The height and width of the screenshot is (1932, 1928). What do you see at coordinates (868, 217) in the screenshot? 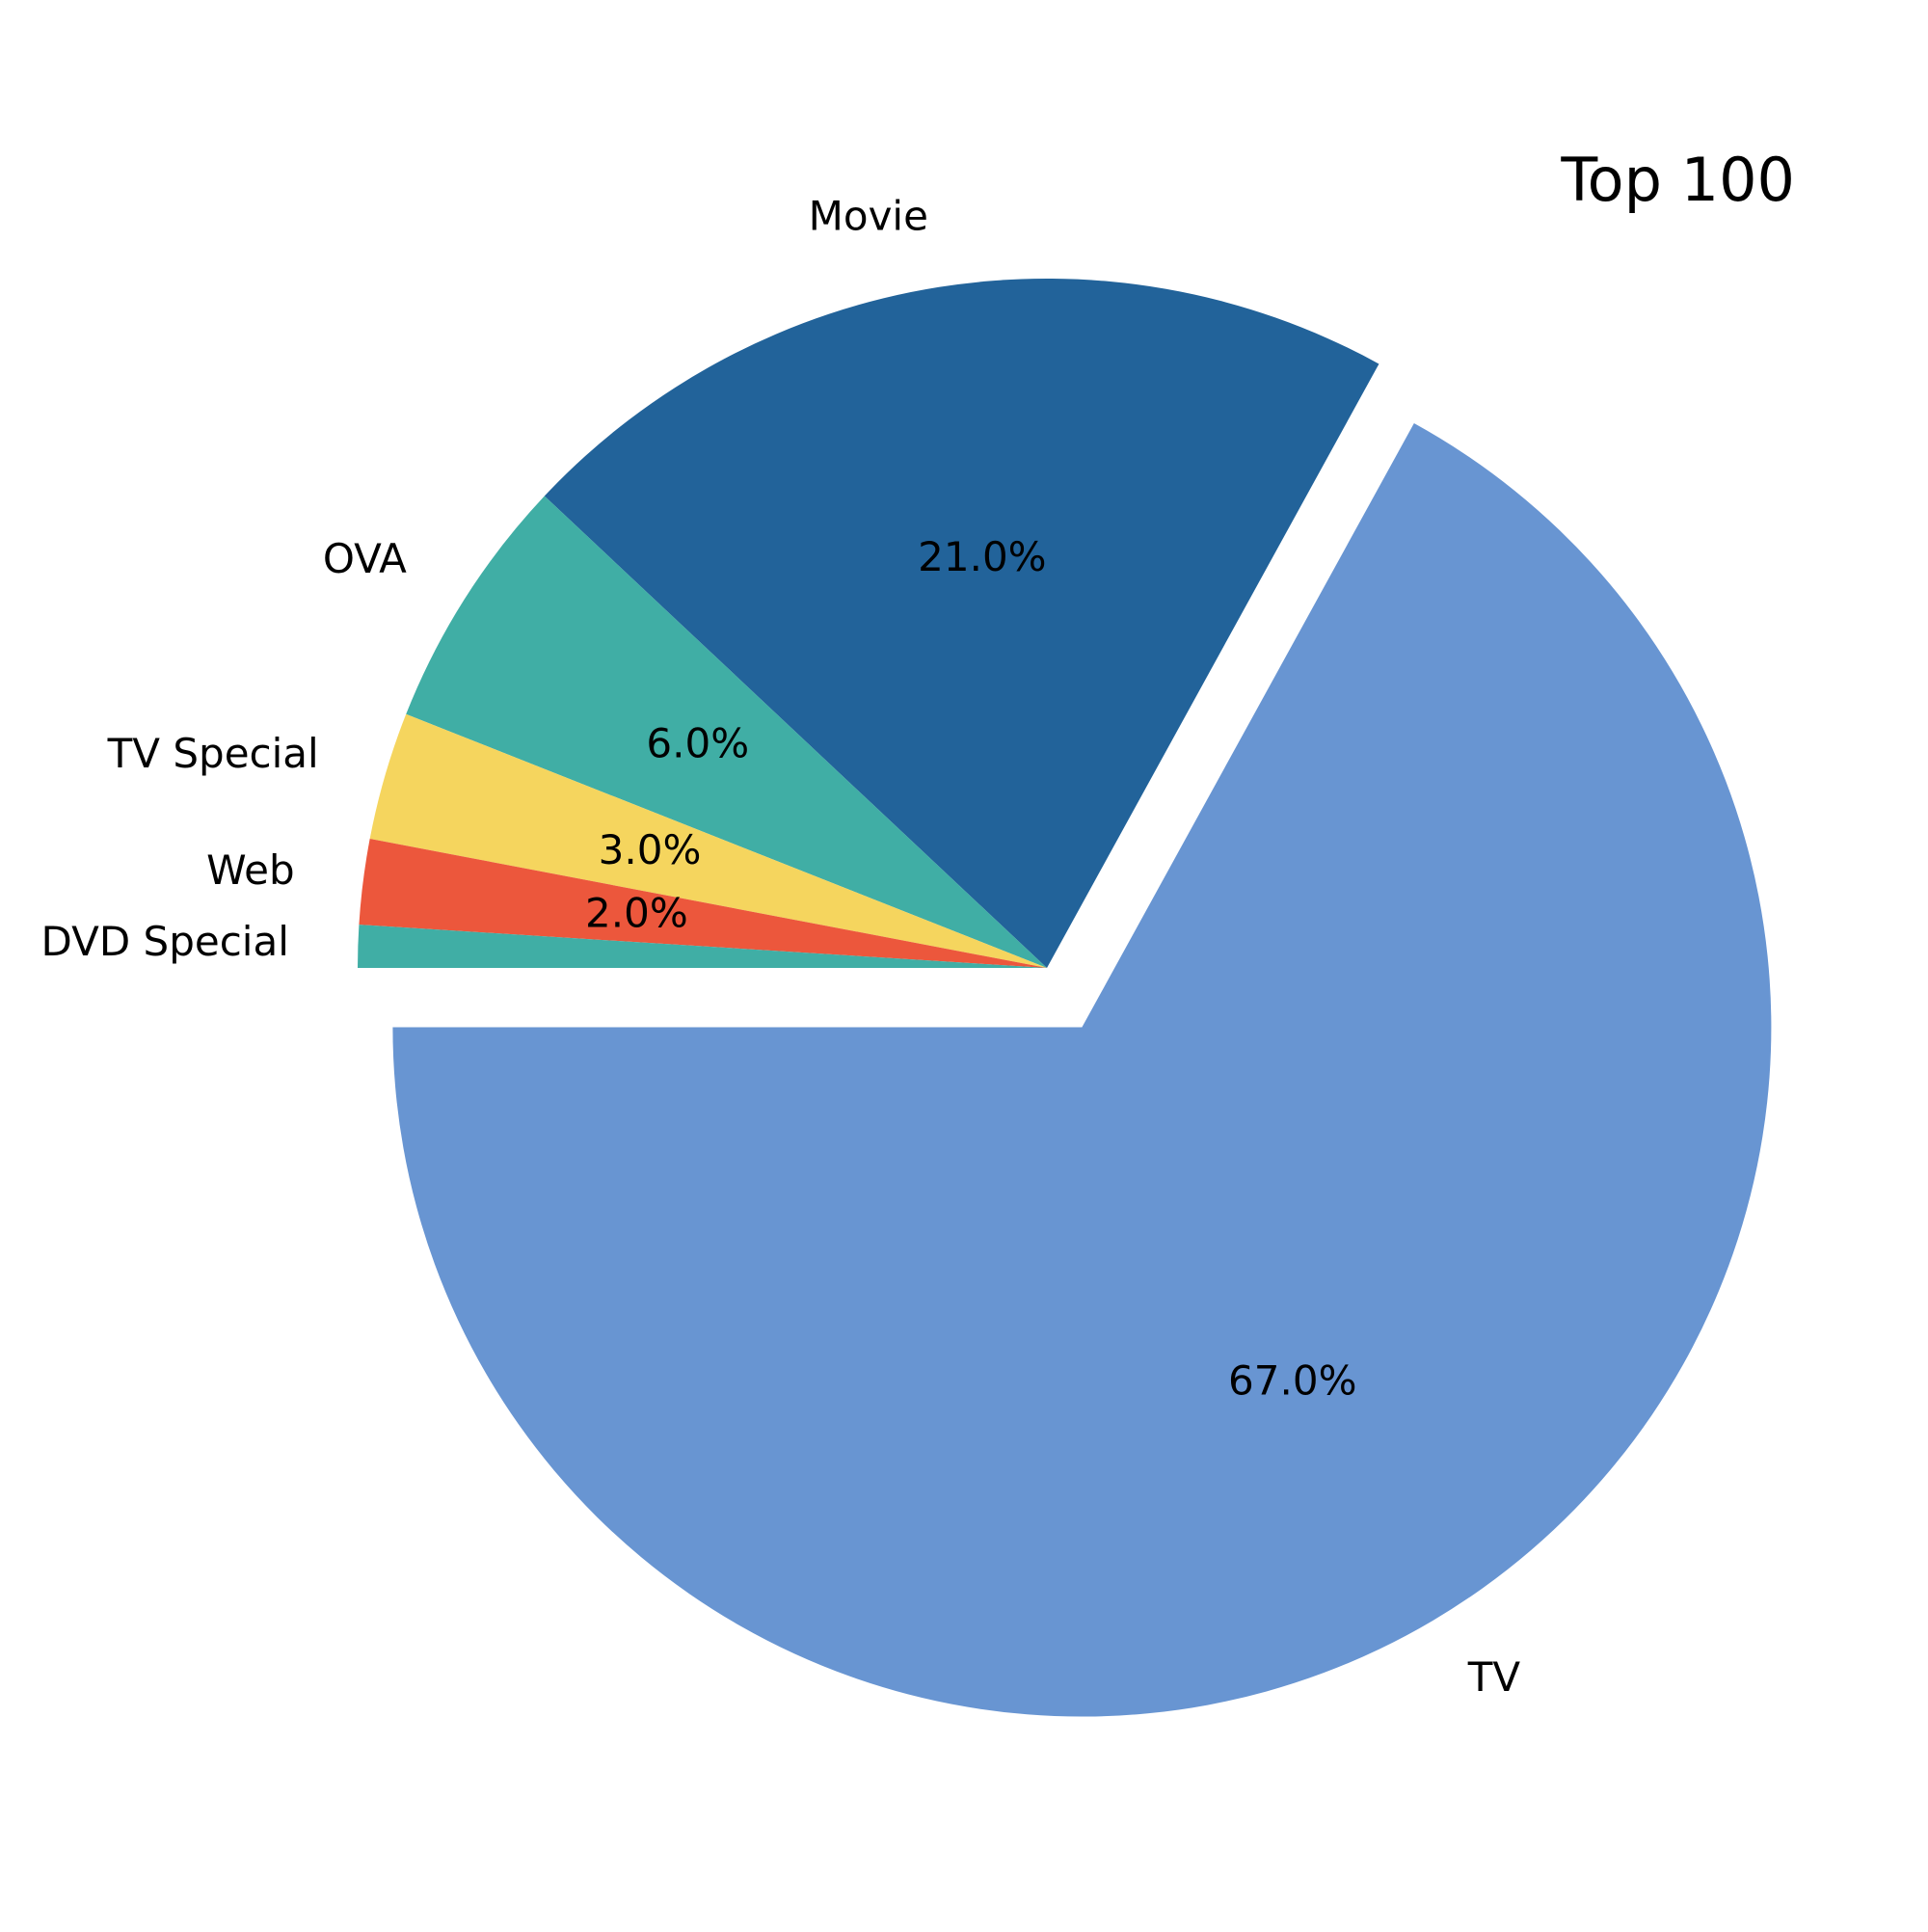
I see `slice-label-movie: Movie` at bounding box center [868, 217].